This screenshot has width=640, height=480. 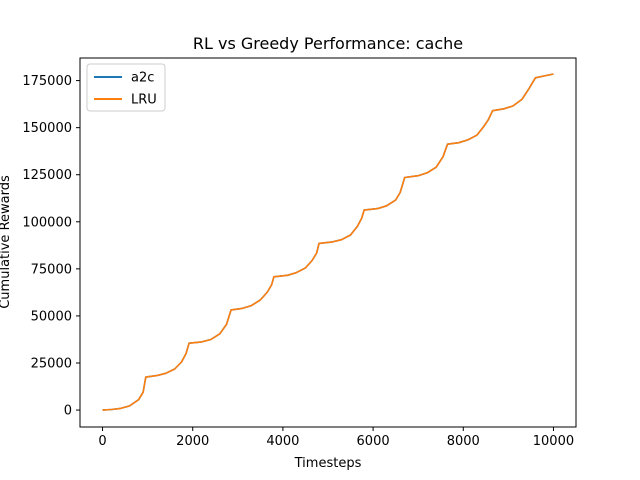 What do you see at coordinates (51, 316) in the screenshot?
I see `y-tick-label: 50000` at bounding box center [51, 316].